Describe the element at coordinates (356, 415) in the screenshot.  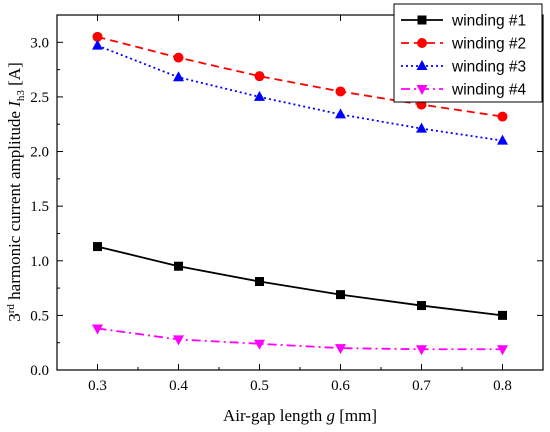
I see `x-axis-title-post: [mm]` at that location.